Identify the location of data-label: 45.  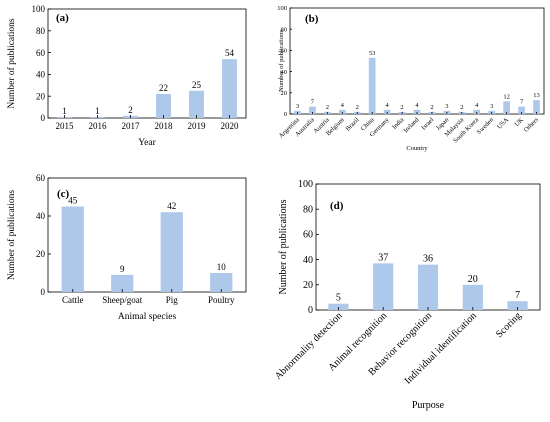
(73, 201).